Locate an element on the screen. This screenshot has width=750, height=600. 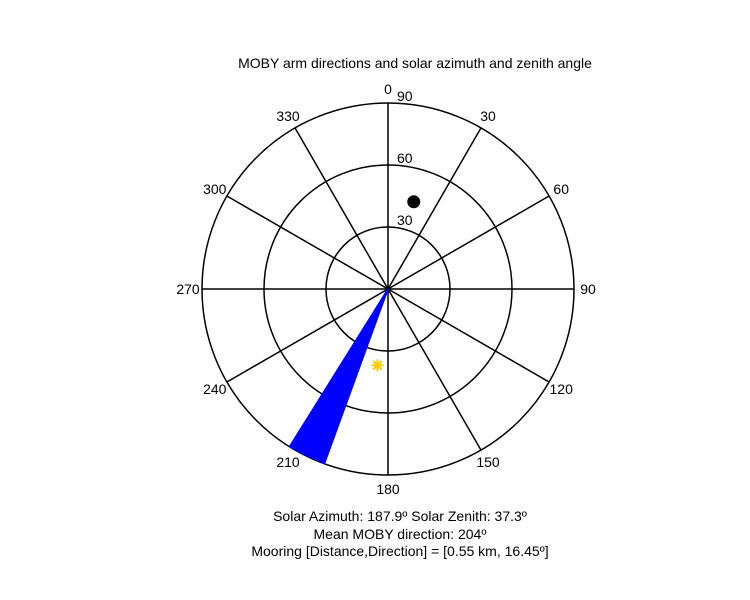
angle-tick-label-270: 270 is located at coordinates (188, 289).